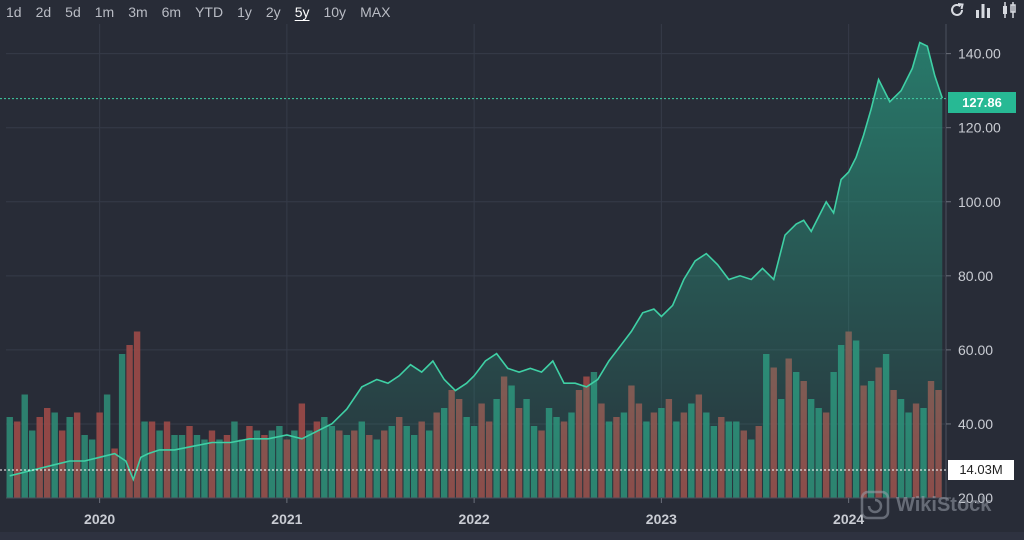 The width and height of the screenshot is (1024, 540). I want to click on range-6m: 6m, so click(171, 12).